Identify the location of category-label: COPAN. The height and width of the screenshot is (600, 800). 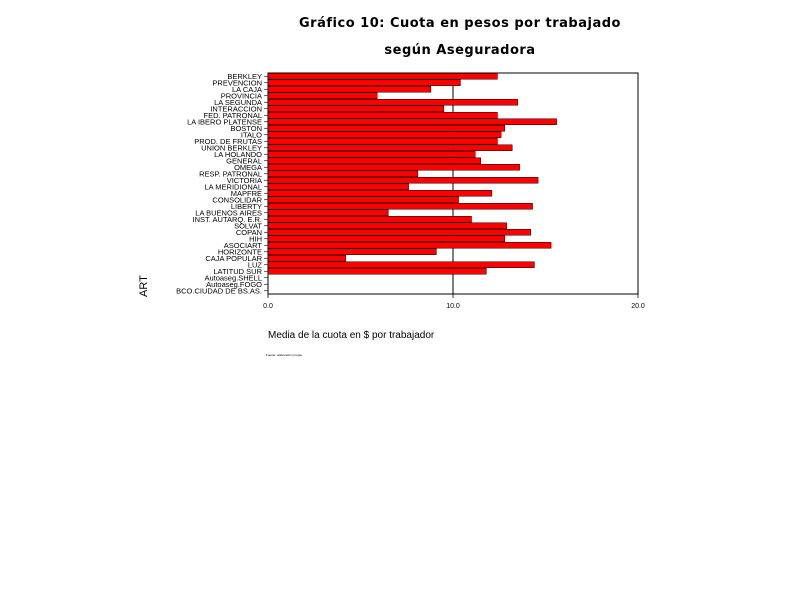
(249, 232).